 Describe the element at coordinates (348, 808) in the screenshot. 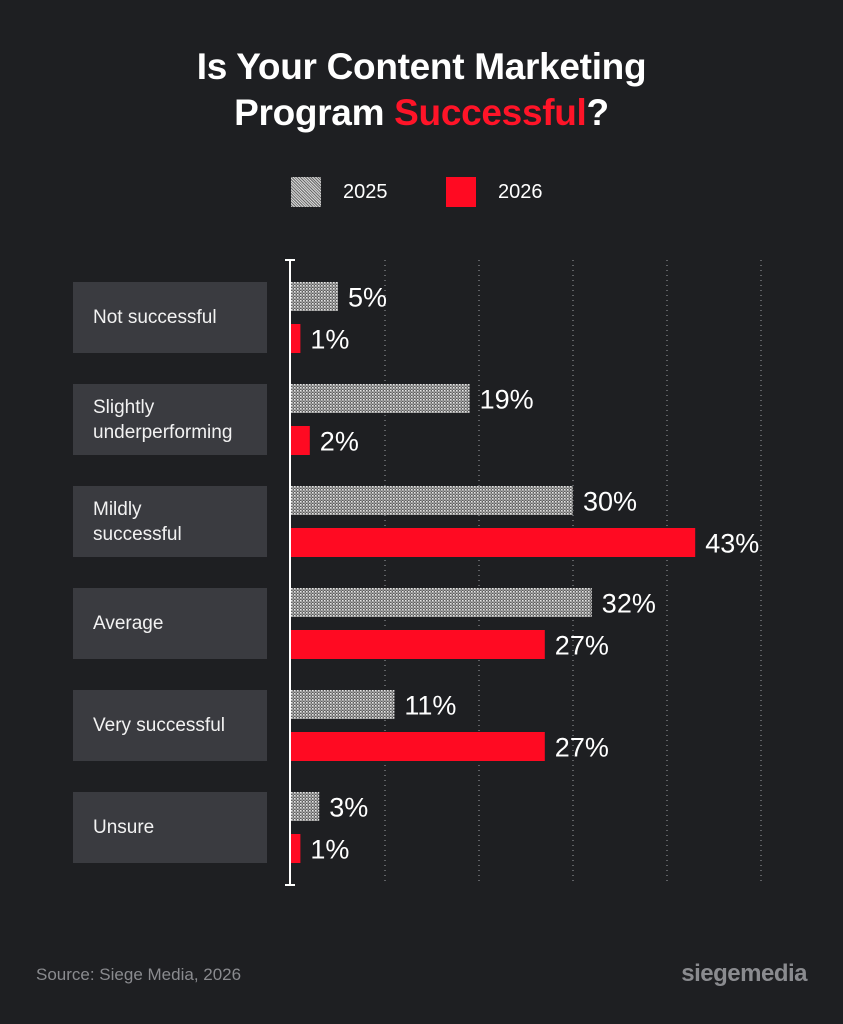

I see `value-label-2025: 3%` at that location.